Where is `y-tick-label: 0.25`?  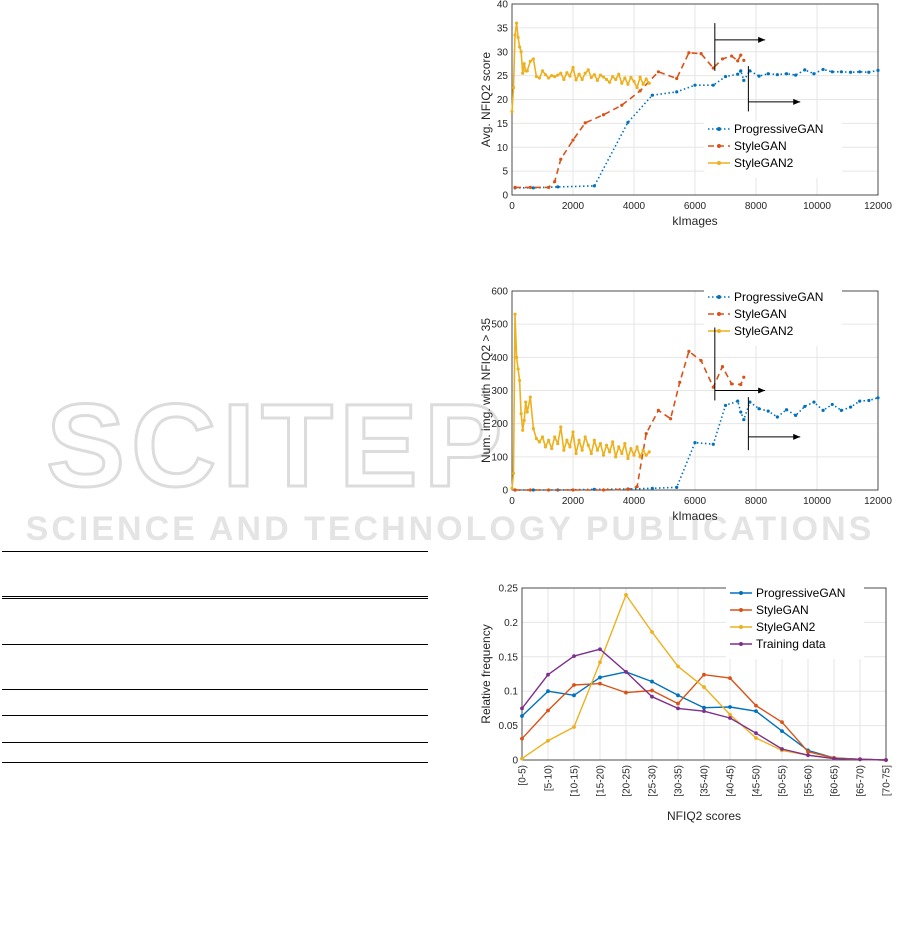
y-tick-label: 0.25 is located at coordinates (509, 589).